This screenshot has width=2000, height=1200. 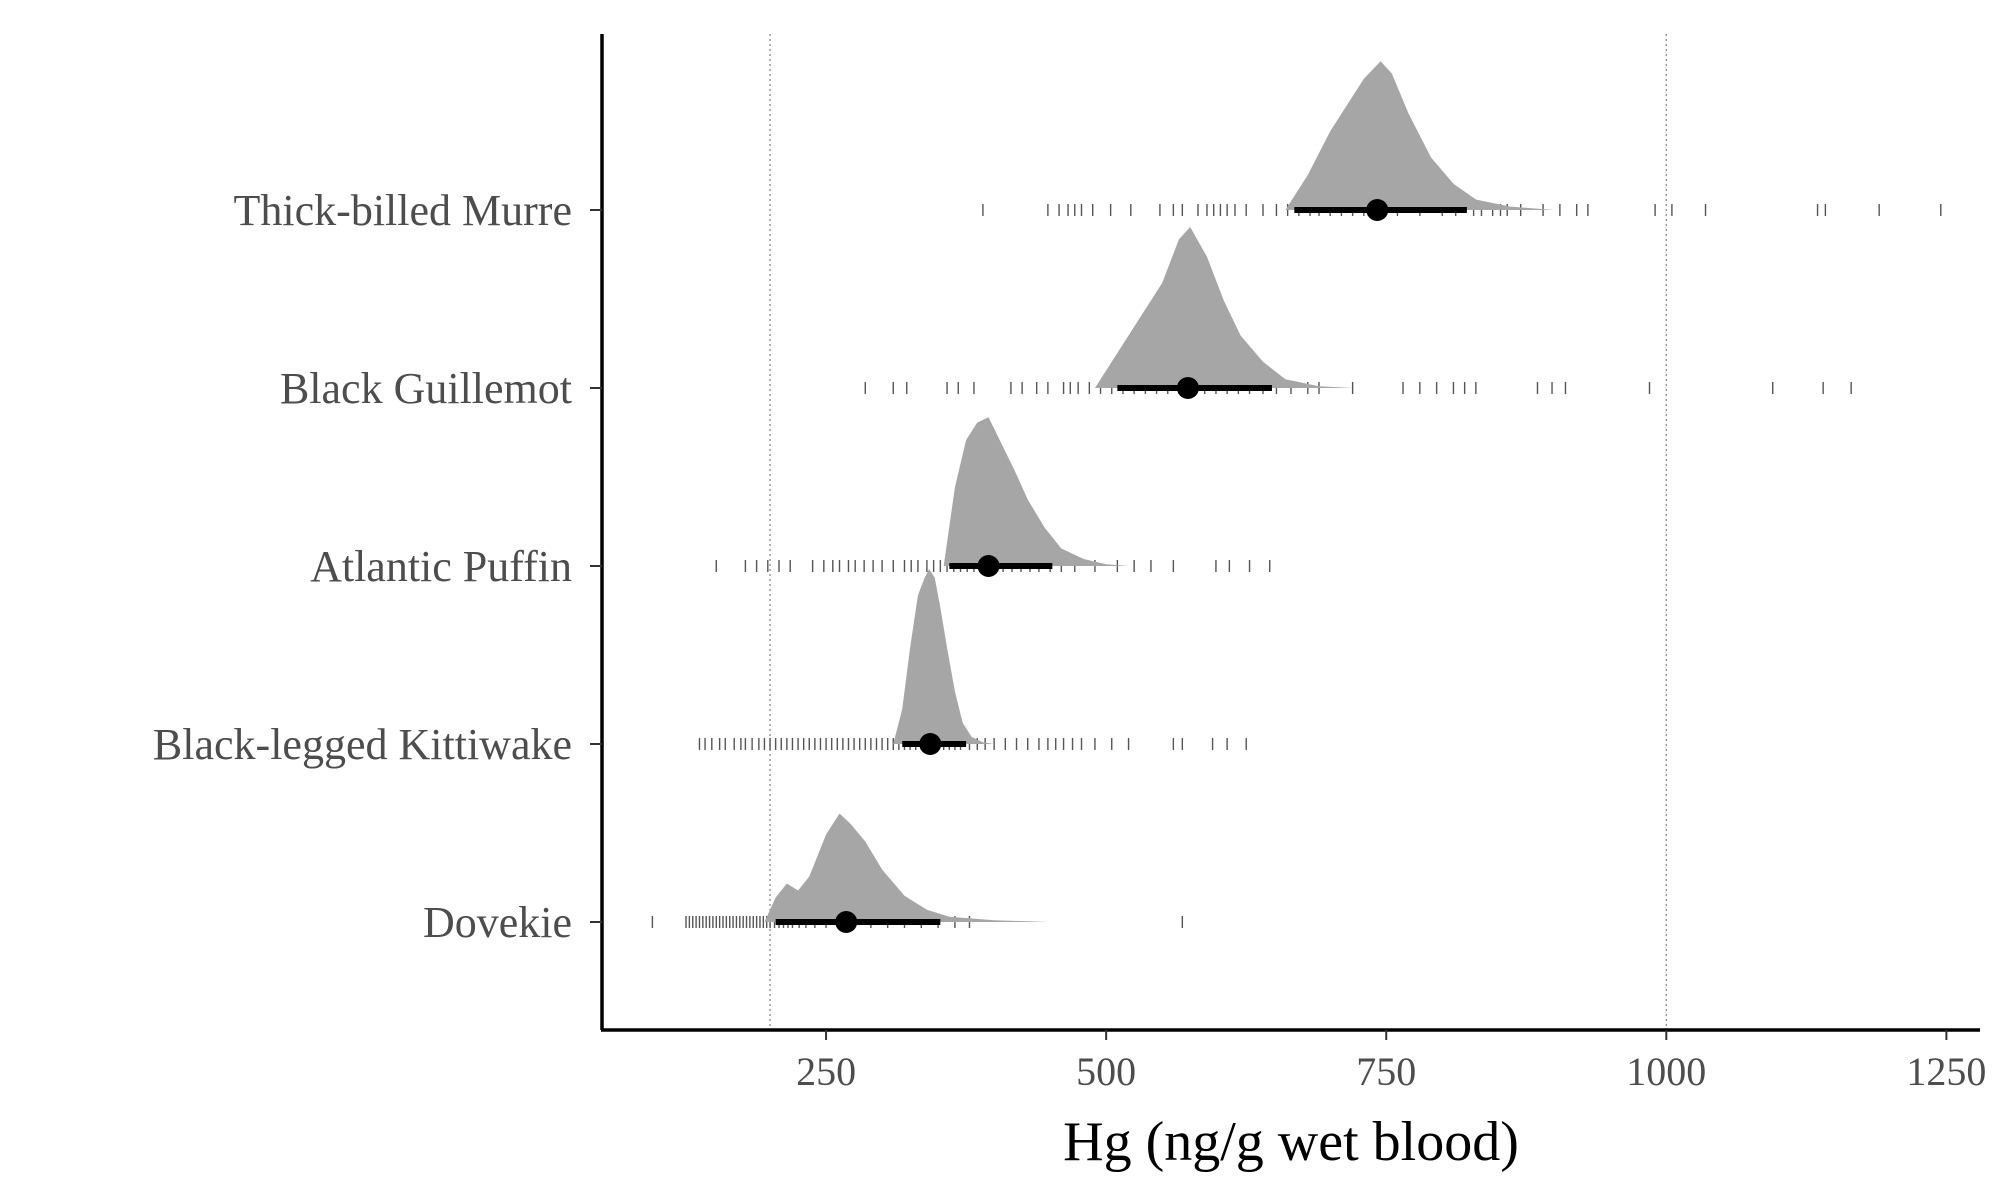 I want to click on category-label-thick-billed-murre: Thick-billed Murre, so click(x=403, y=210).